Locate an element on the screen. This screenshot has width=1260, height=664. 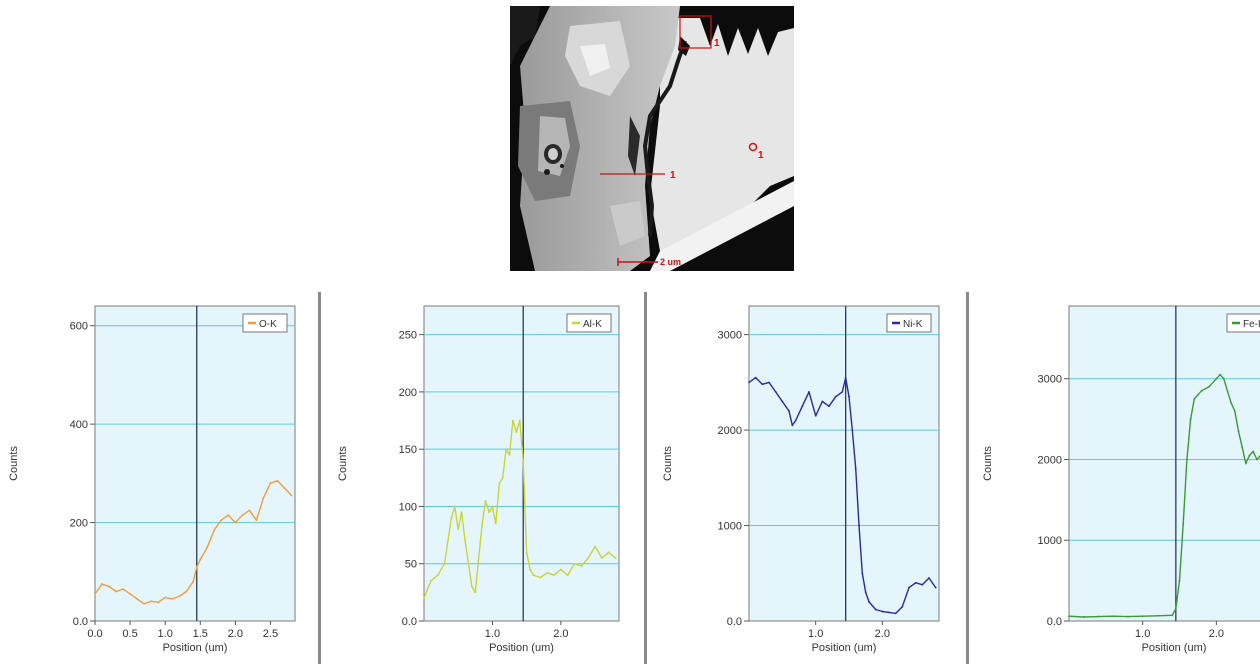
series-line is located at coordinates (1164, 495).